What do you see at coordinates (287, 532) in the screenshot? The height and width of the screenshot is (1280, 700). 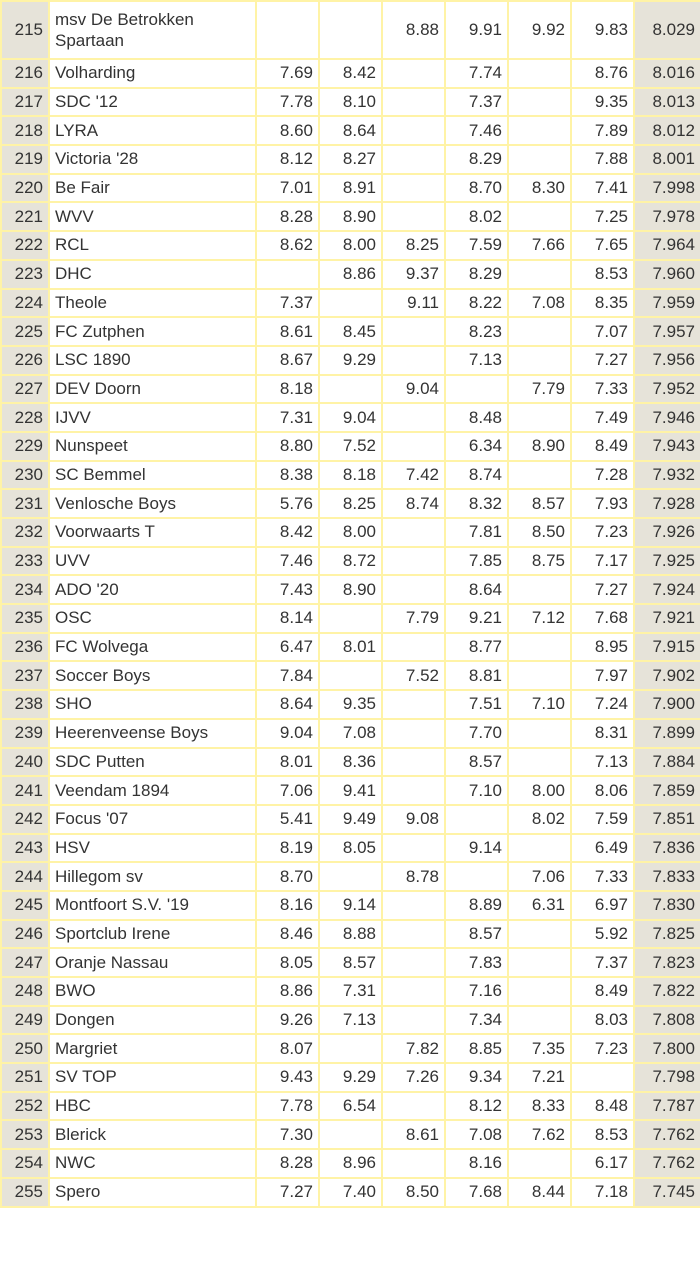 I see `score-cell: 8.42` at bounding box center [287, 532].